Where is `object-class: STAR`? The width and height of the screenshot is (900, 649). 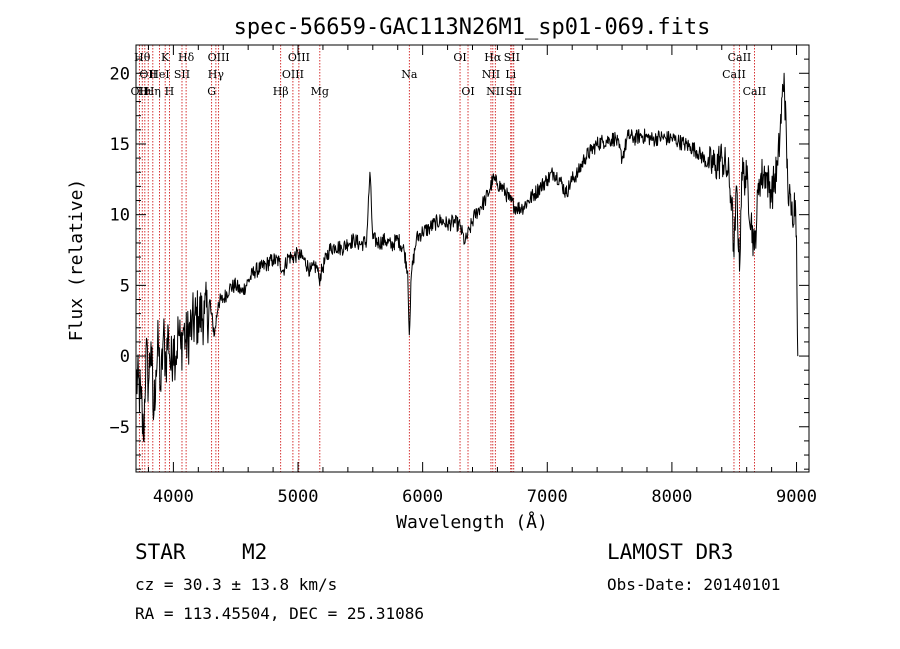 object-class: STAR is located at coordinates (160, 552).